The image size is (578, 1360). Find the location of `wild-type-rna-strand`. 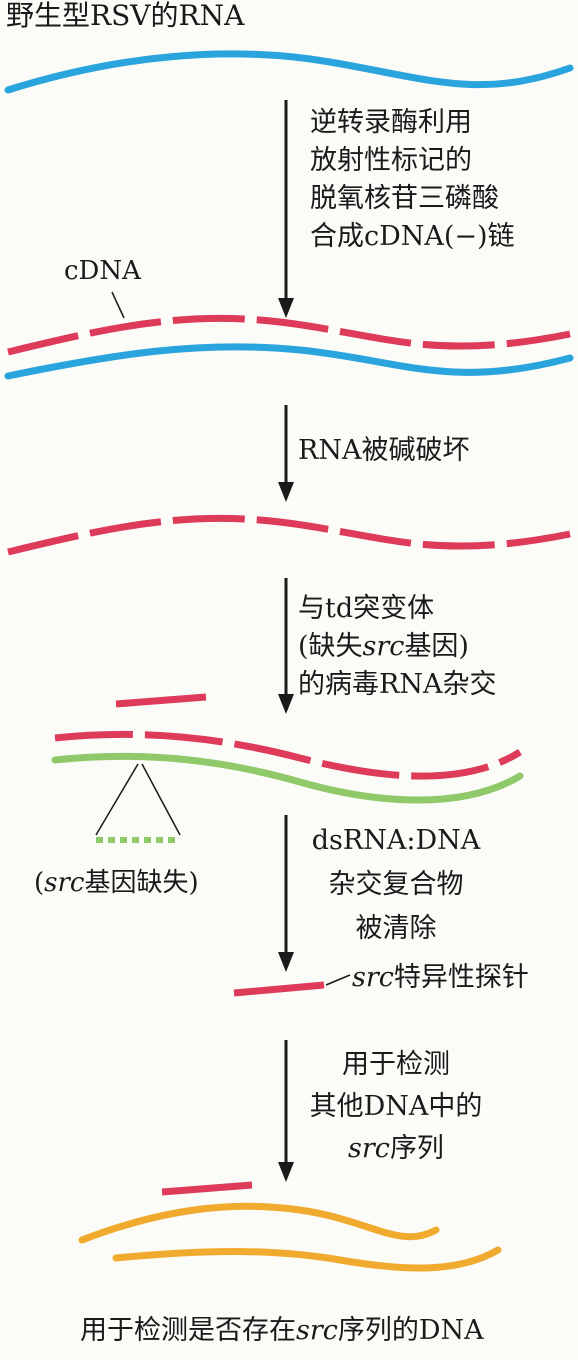

wild-type-rna-strand is located at coordinates (289, 72).